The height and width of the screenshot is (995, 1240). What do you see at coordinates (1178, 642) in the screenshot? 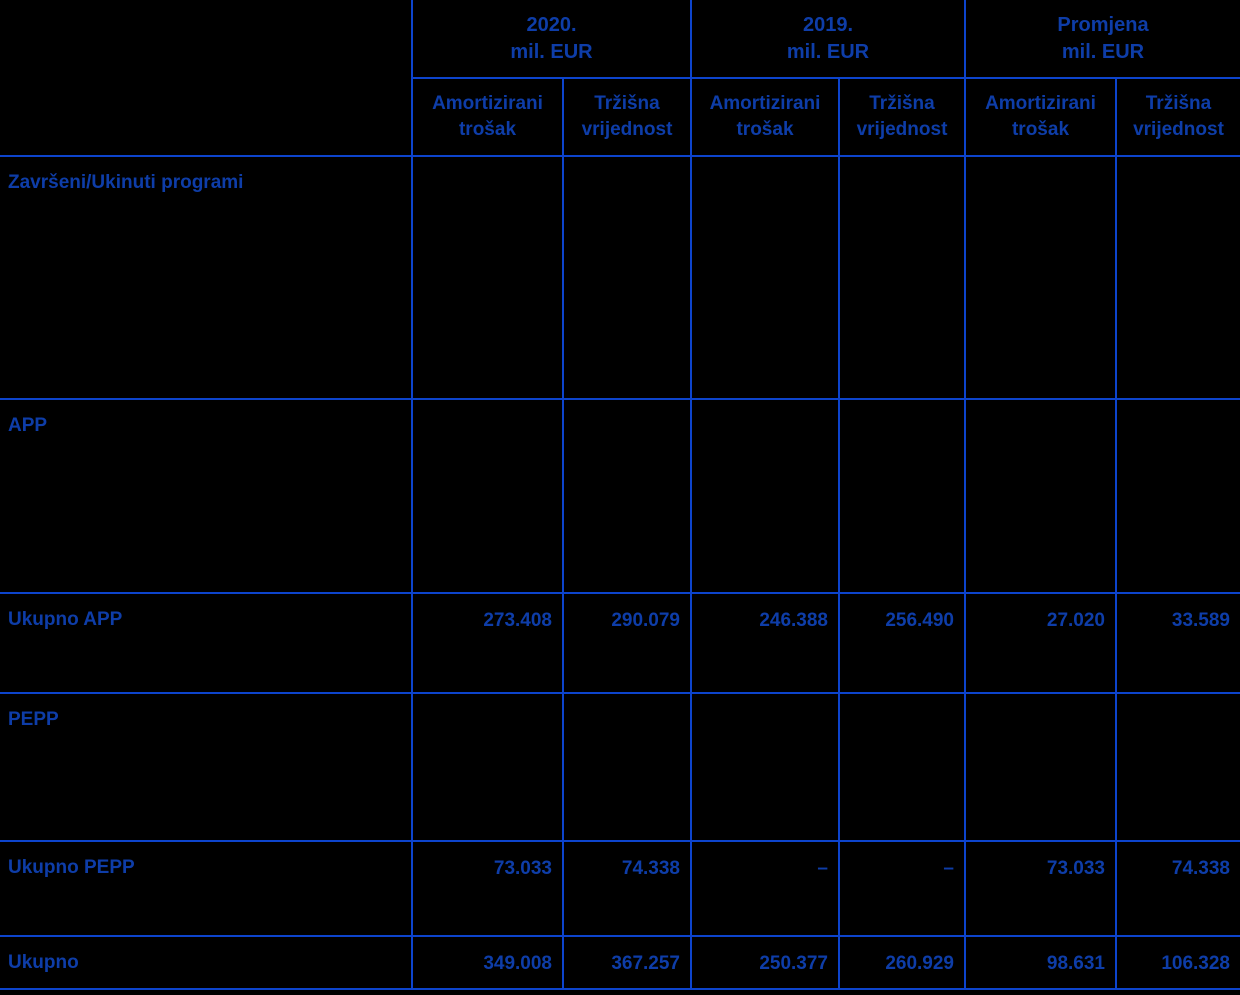
I see `cell-value: 33.589` at bounding box center [1178, 642].